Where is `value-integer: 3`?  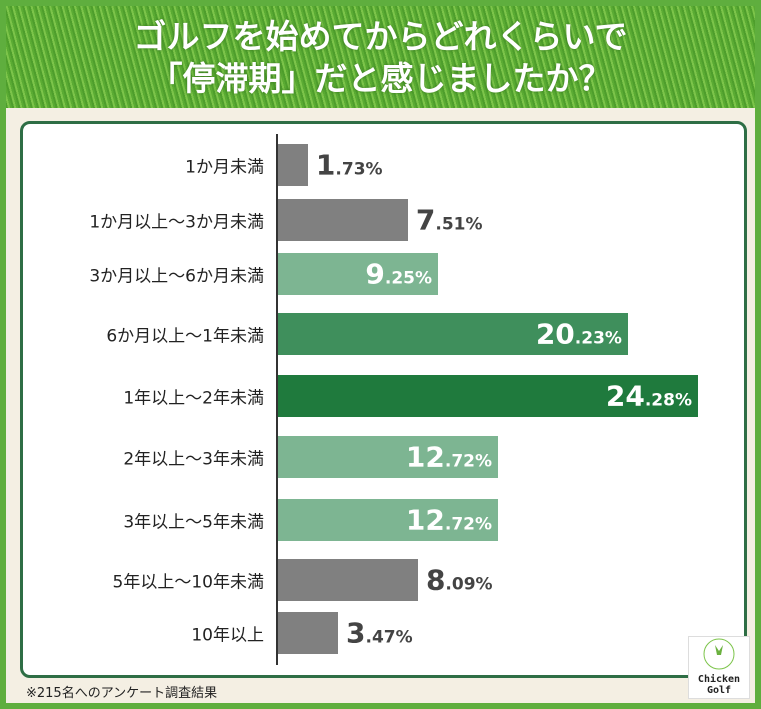 value-integer: 3 is located at coordinates (356, 633).